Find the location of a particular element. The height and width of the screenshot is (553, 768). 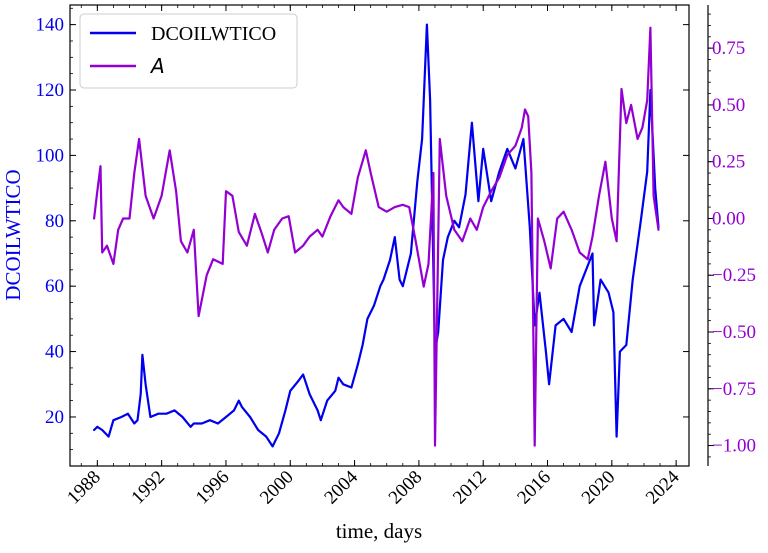

y-left-tick-label: 100 is located at coordinates (50, 155).